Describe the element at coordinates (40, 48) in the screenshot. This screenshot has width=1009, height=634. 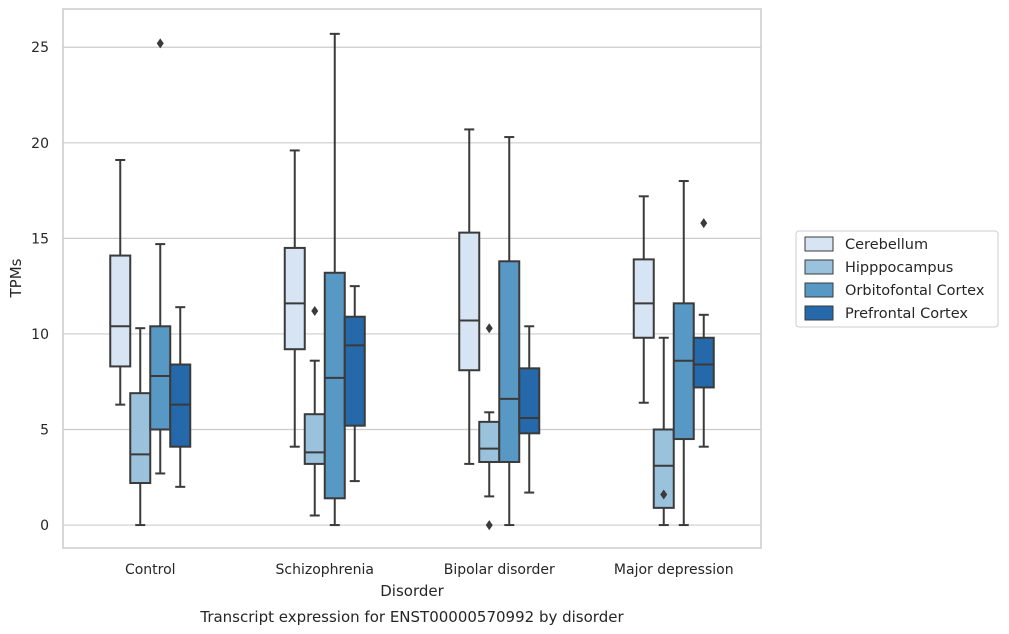
I see `y-tick-label: 25` at that location.